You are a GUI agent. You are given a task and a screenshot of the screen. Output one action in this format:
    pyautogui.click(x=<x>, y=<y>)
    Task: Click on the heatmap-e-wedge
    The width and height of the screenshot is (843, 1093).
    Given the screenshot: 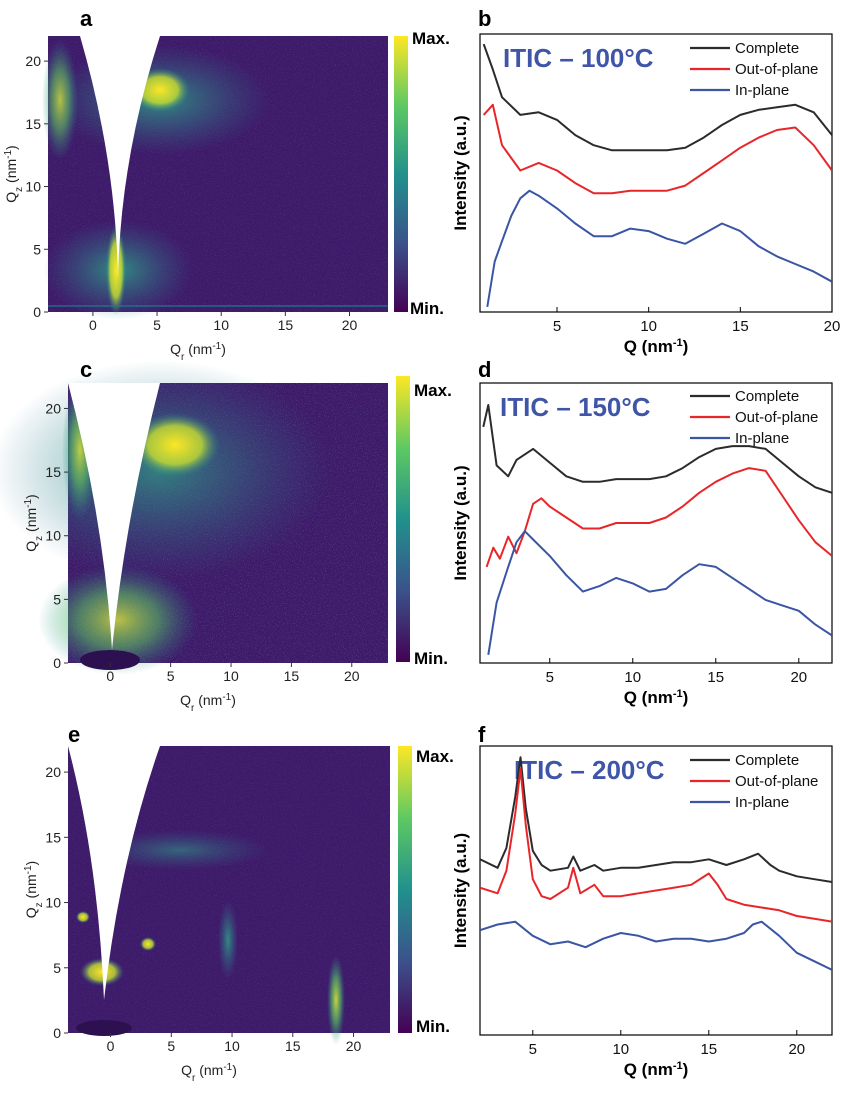 What is the action you would take?
    pyautogui.click(x=114, y=873)
    